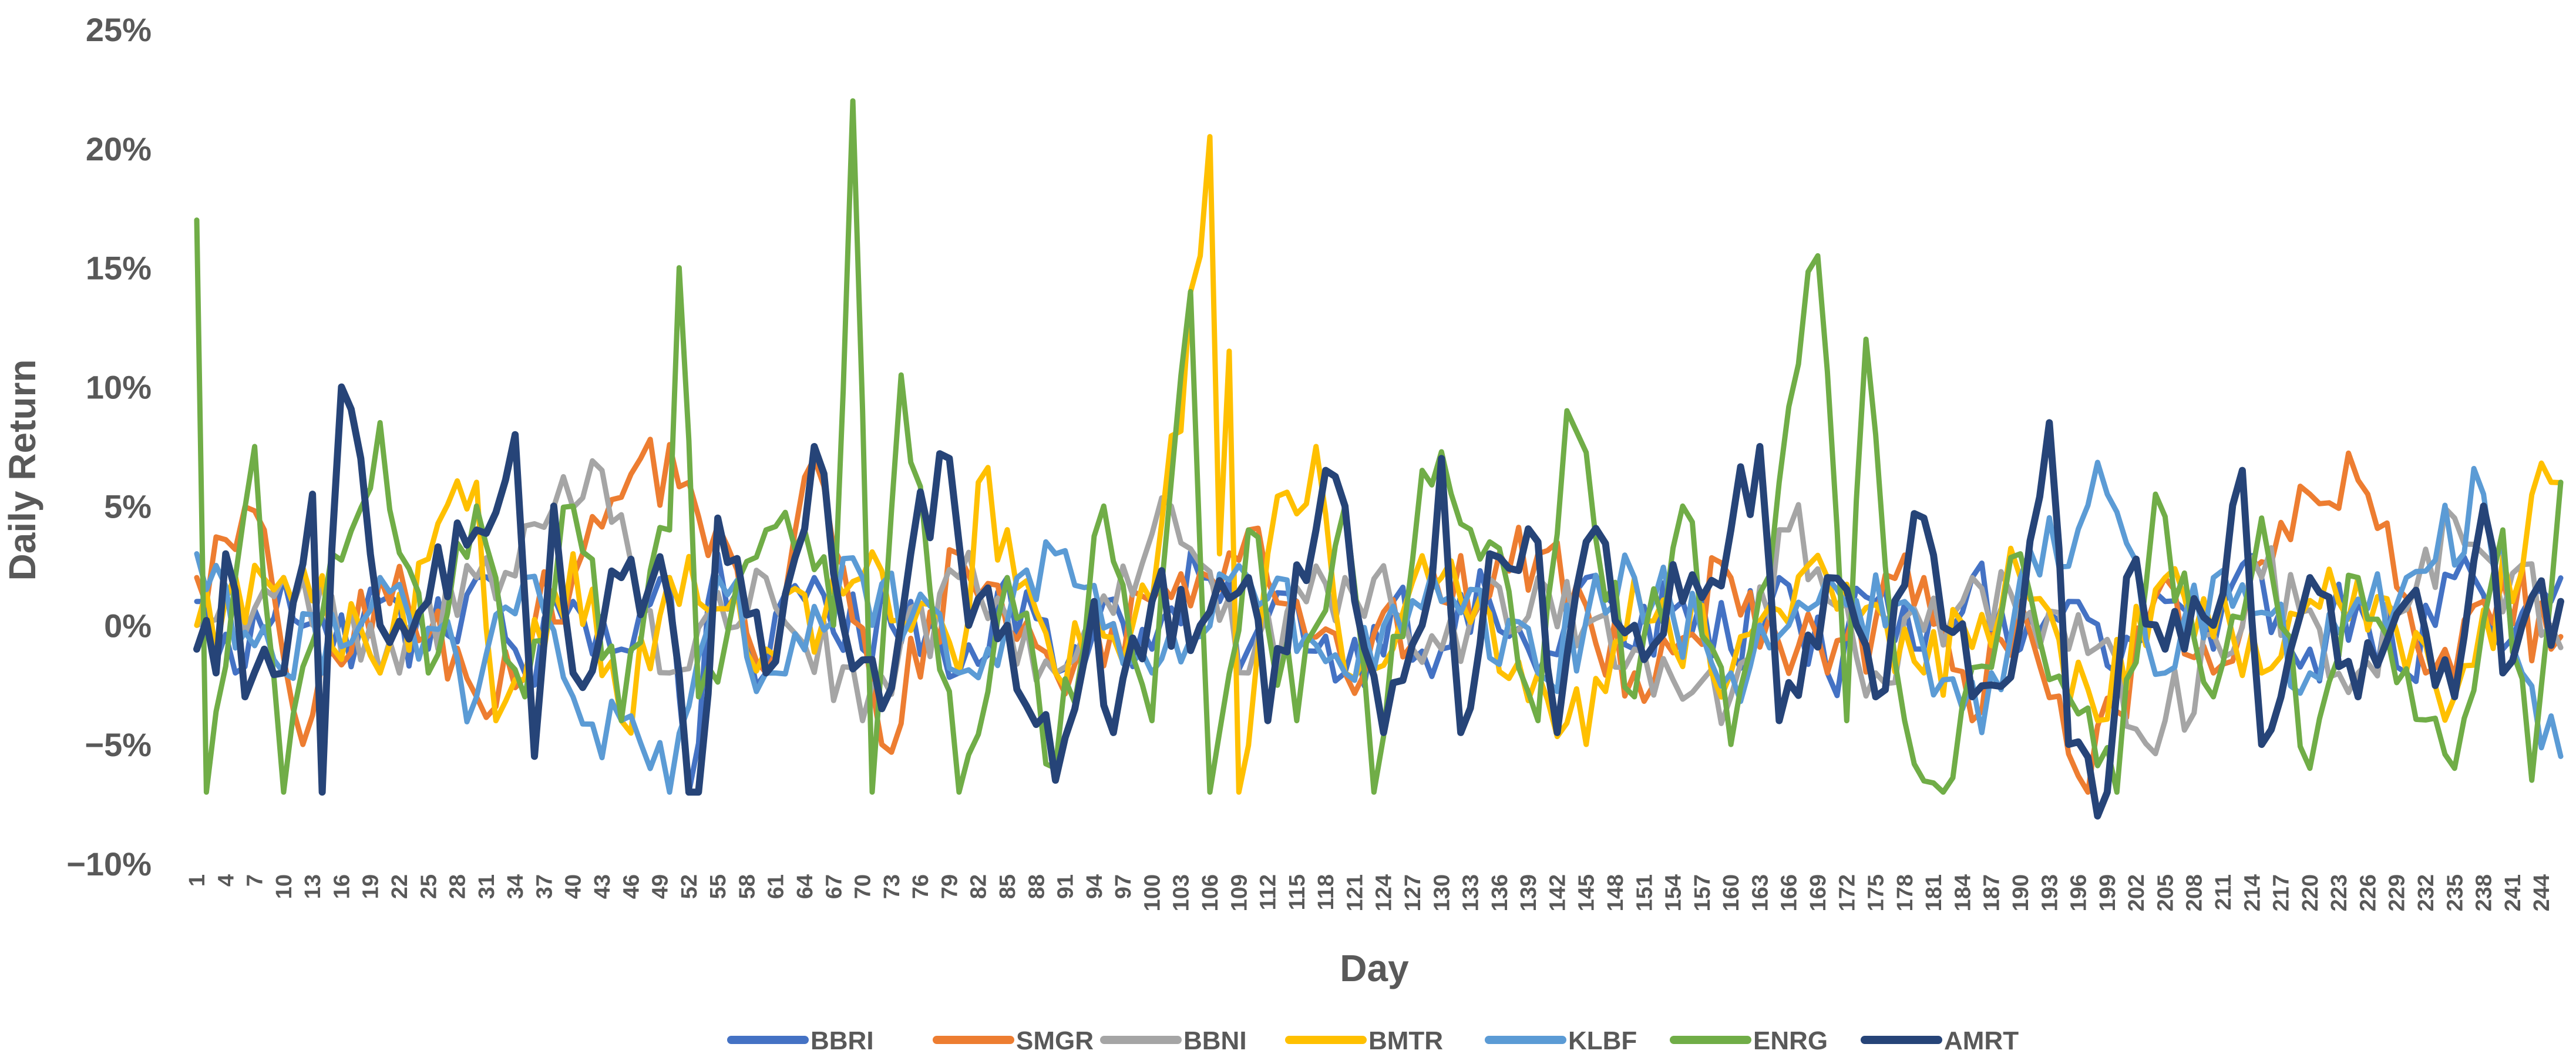 This screenshot has height=1064, width=2576. I want to click on y-tick-label: −10%, so click(109, 864).